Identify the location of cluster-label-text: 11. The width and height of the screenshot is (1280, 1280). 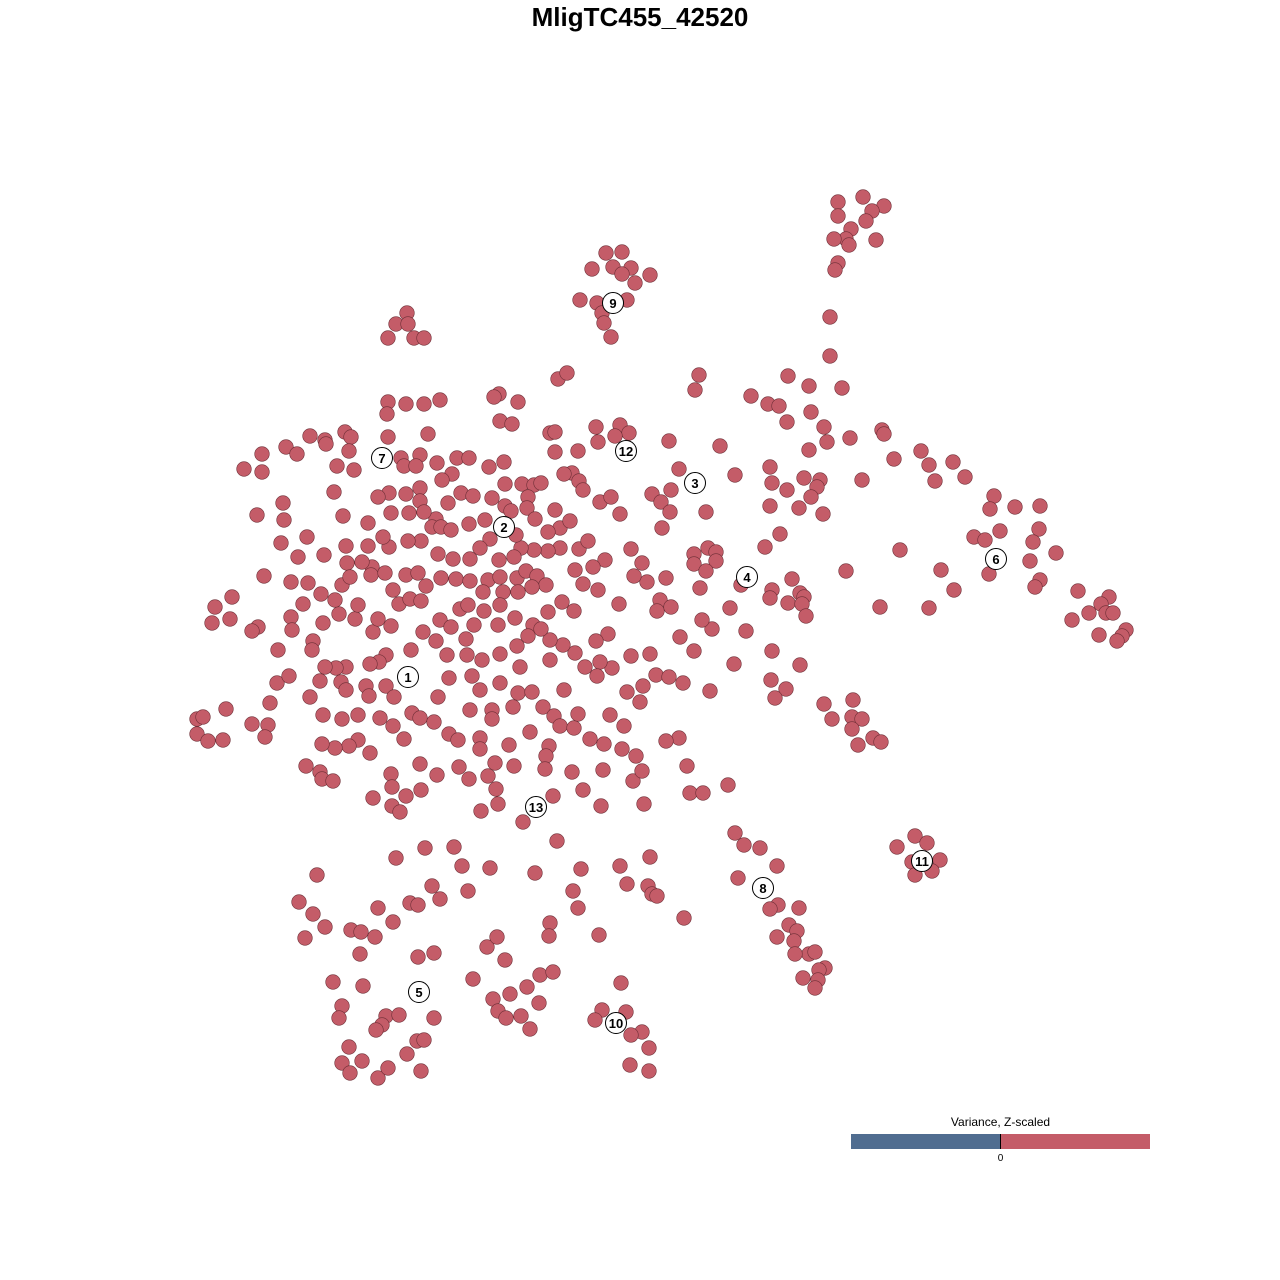
(922, 861).